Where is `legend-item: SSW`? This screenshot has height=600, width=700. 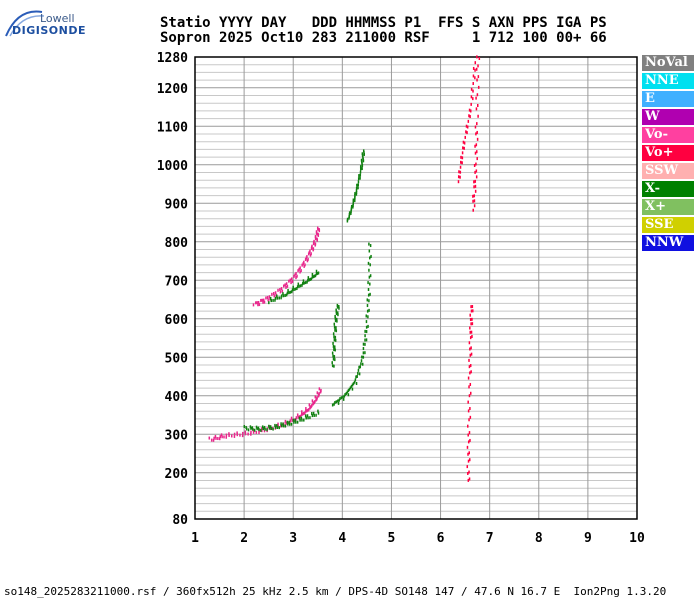 legend-item: SSW is located at coordinates (668, 171).